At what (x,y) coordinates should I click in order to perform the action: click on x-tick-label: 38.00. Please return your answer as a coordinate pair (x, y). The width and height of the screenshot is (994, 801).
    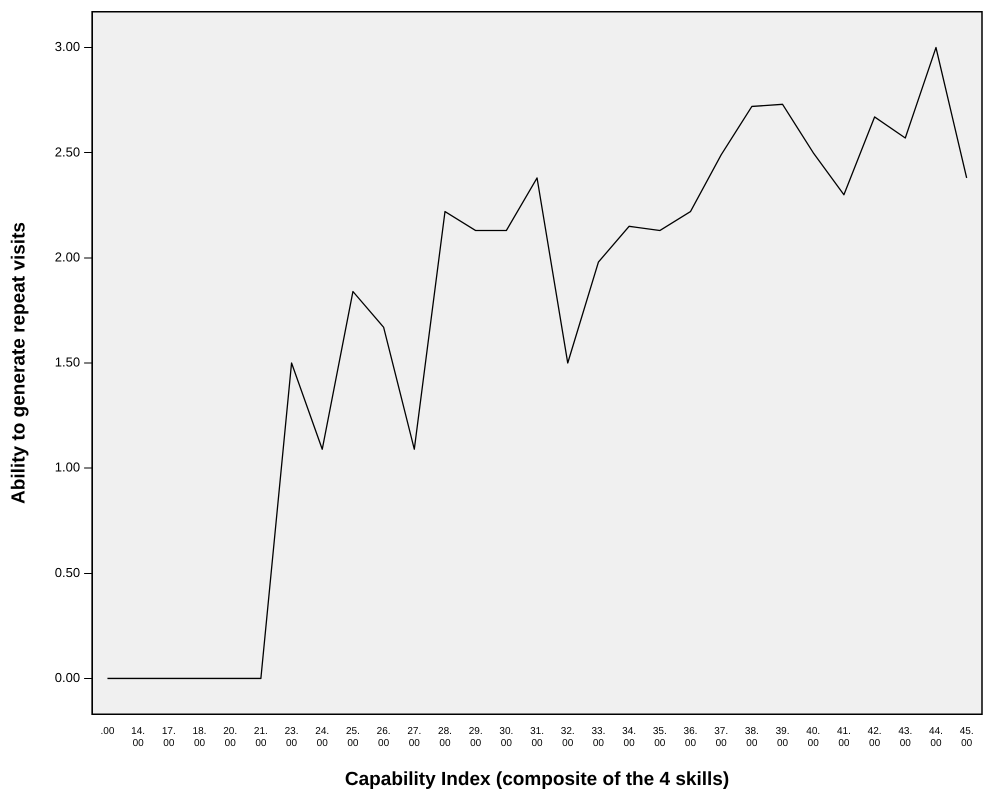
    Looking at the image, I should click on (751, 737).